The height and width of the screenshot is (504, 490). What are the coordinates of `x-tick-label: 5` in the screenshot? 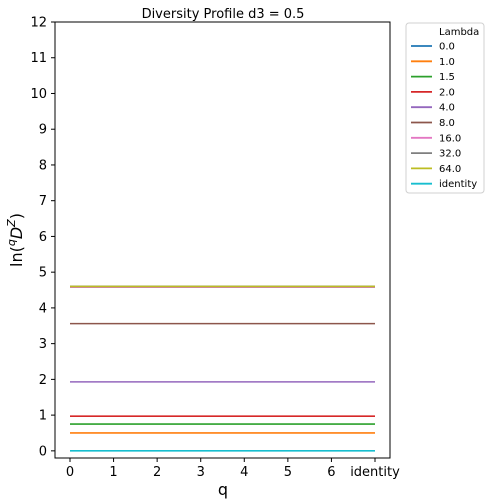 It's located at (288, 472).